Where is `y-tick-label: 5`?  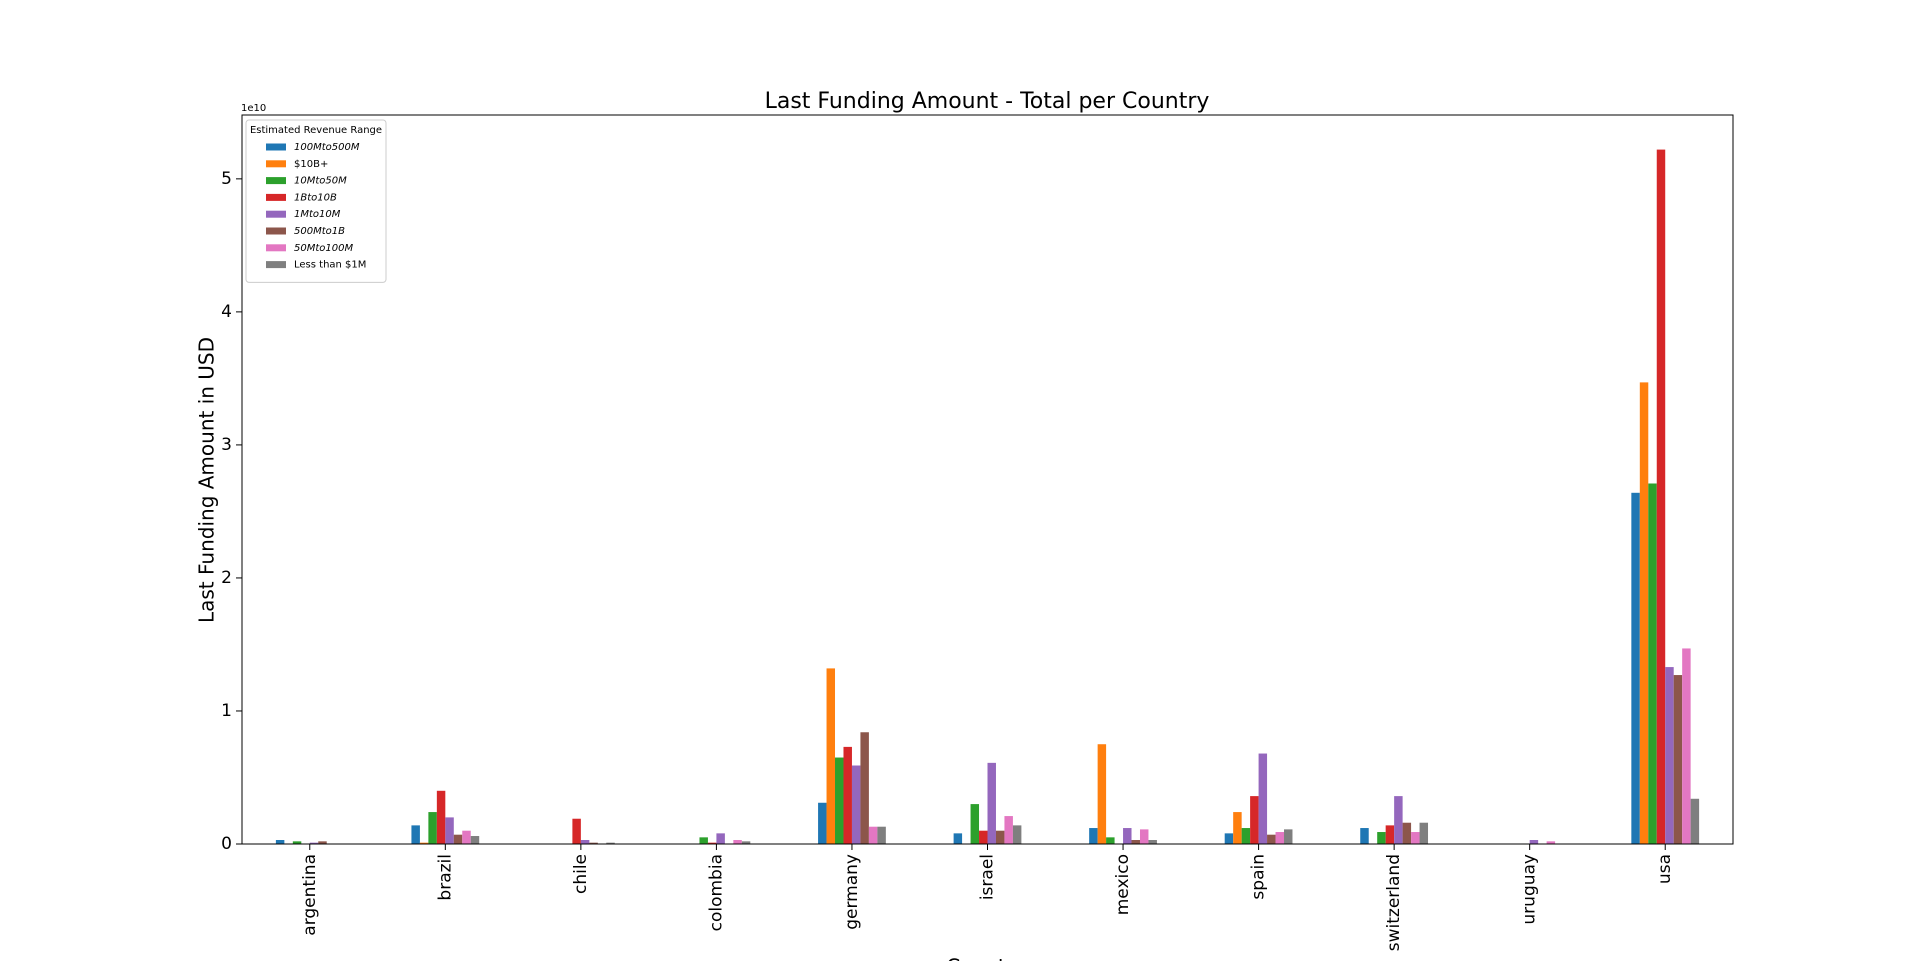
y-tick-label: 5 is located at coordinates (226, 179).